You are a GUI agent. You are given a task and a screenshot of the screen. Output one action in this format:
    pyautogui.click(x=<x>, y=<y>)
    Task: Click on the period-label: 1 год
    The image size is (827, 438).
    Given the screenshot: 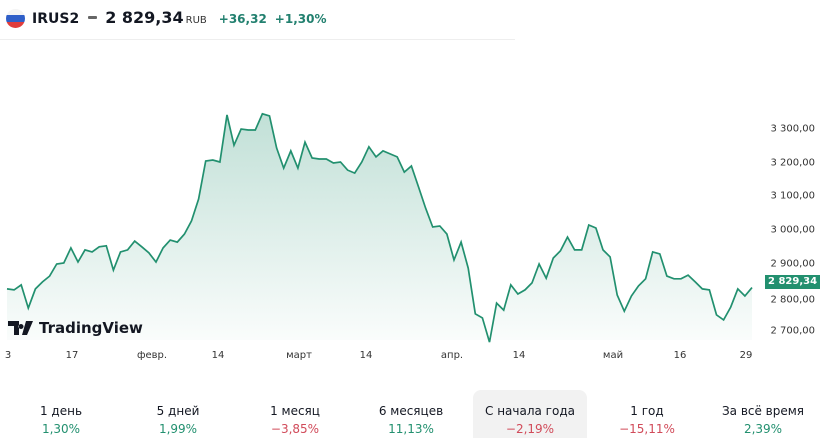 What is the action you would take?
    pyautogui.click(x=647, y=411)
    